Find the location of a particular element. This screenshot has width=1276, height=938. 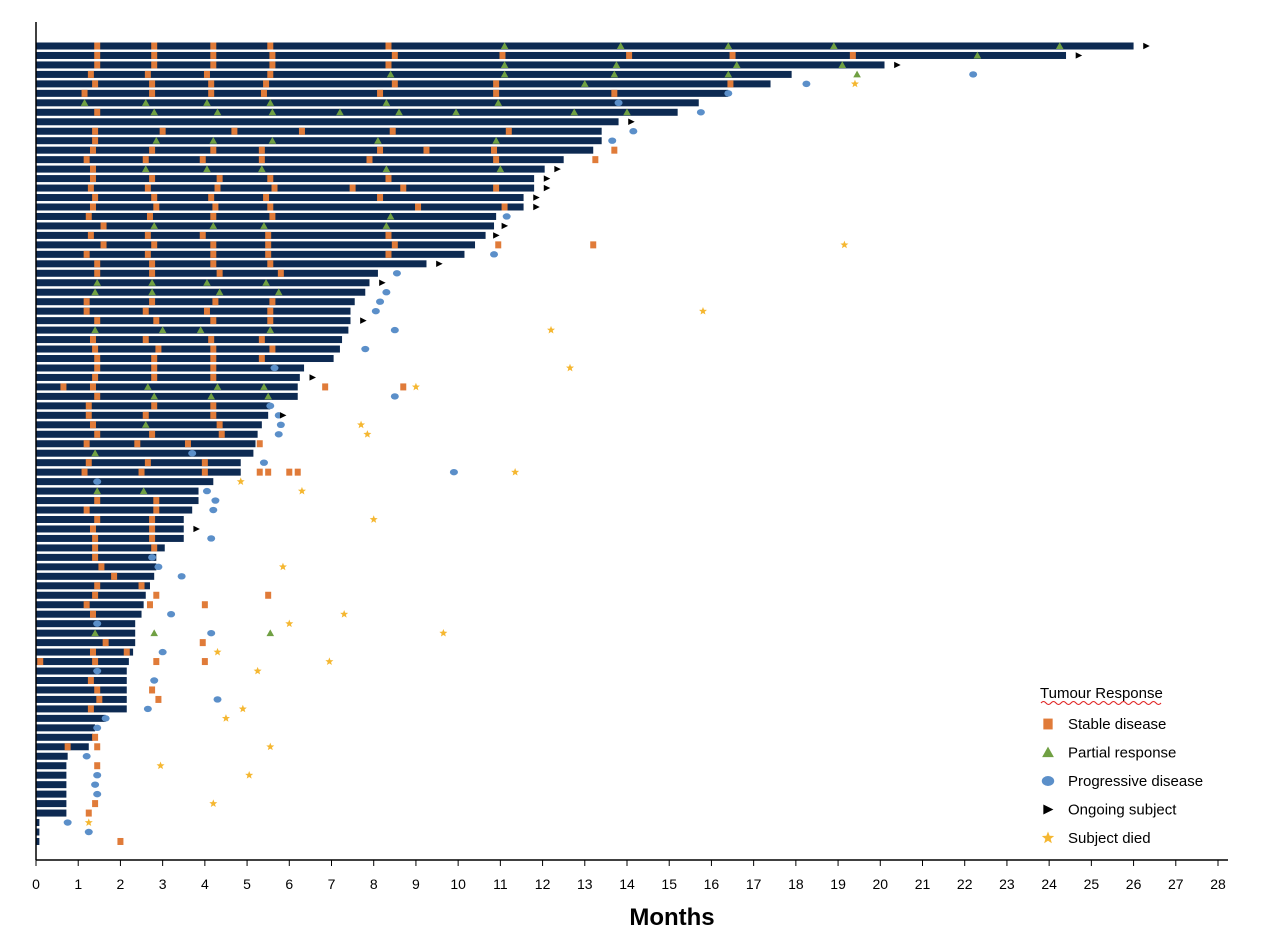

legend-item-ongoing: Ongoing subject is located at coordinates (1110, 810).